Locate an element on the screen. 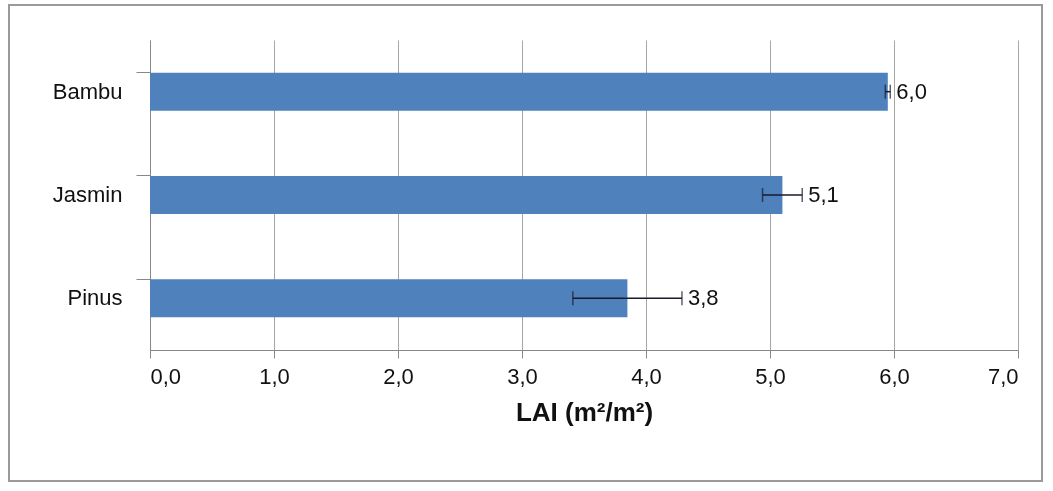 This screenshot has height=491, width=1053. x-tick-label: 2,0 is located at coordinates (398, 376).